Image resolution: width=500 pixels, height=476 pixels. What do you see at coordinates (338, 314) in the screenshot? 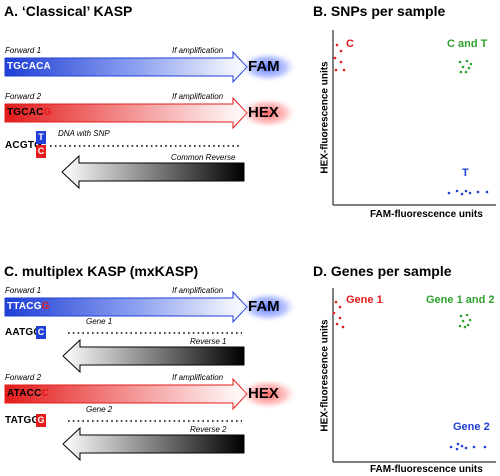
I see `cluster-g1-points` at bounding box center [338, 314].